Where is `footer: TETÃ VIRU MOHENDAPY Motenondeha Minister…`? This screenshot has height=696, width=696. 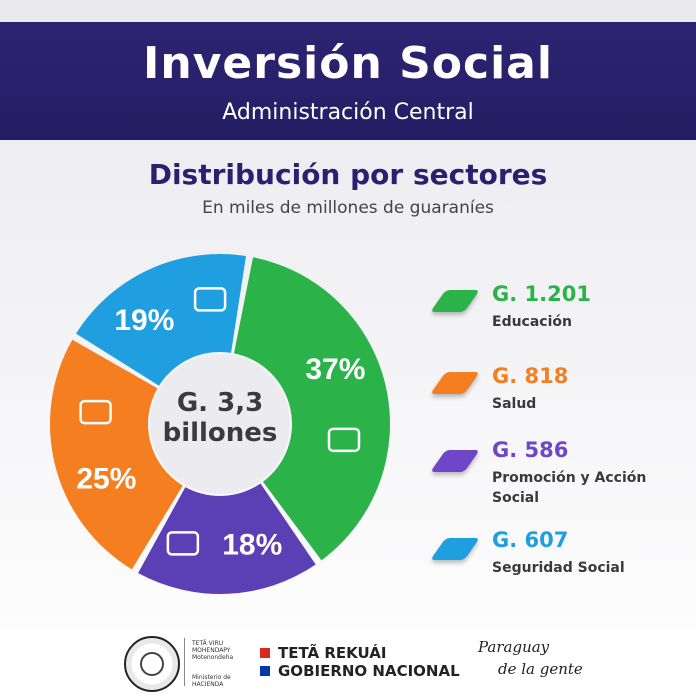
footer: TETÃ VIRU MOHENDAPY Motenondeha Minister… is located at coordinates (348, 662).